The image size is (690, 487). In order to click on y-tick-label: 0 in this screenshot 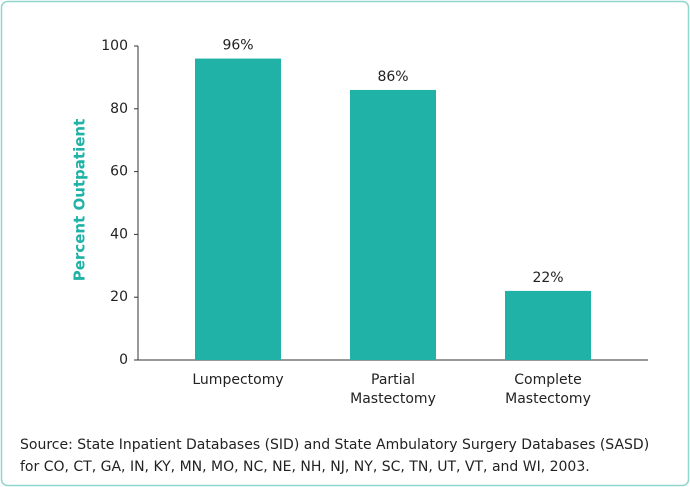, I will do `click(123, 360)`.